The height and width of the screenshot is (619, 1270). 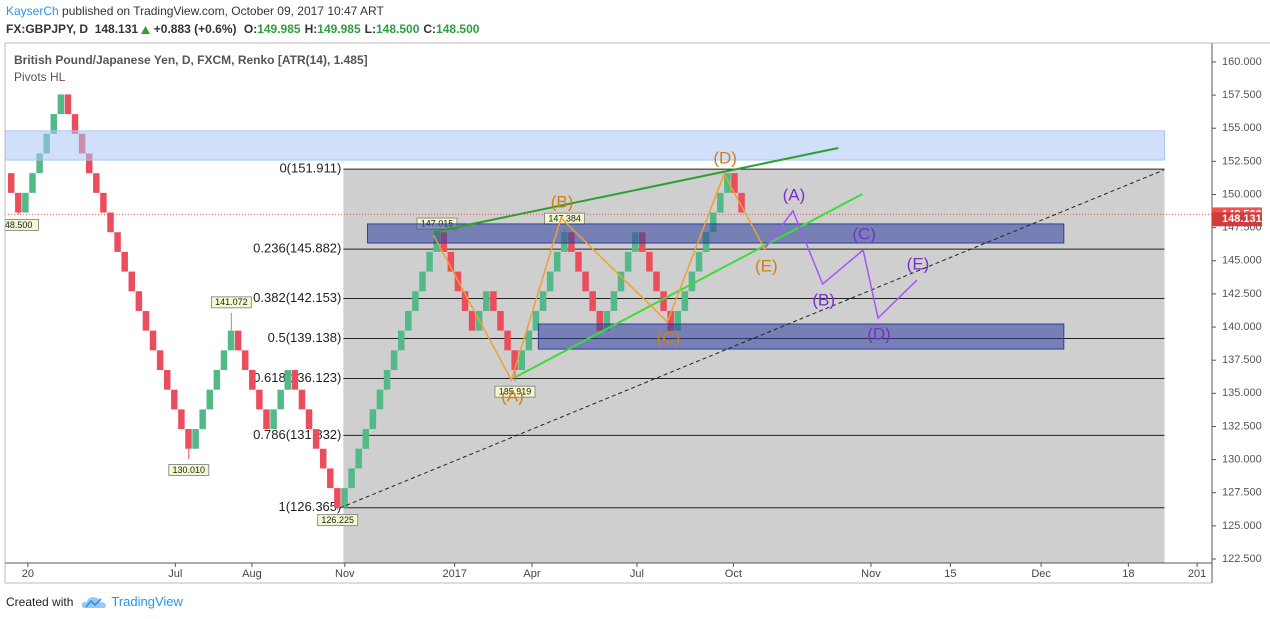 What do you see at coordinates (1197, 574) in the screenshot?
I see `x-tick-label: 201` at bounding box center [1197, 574].